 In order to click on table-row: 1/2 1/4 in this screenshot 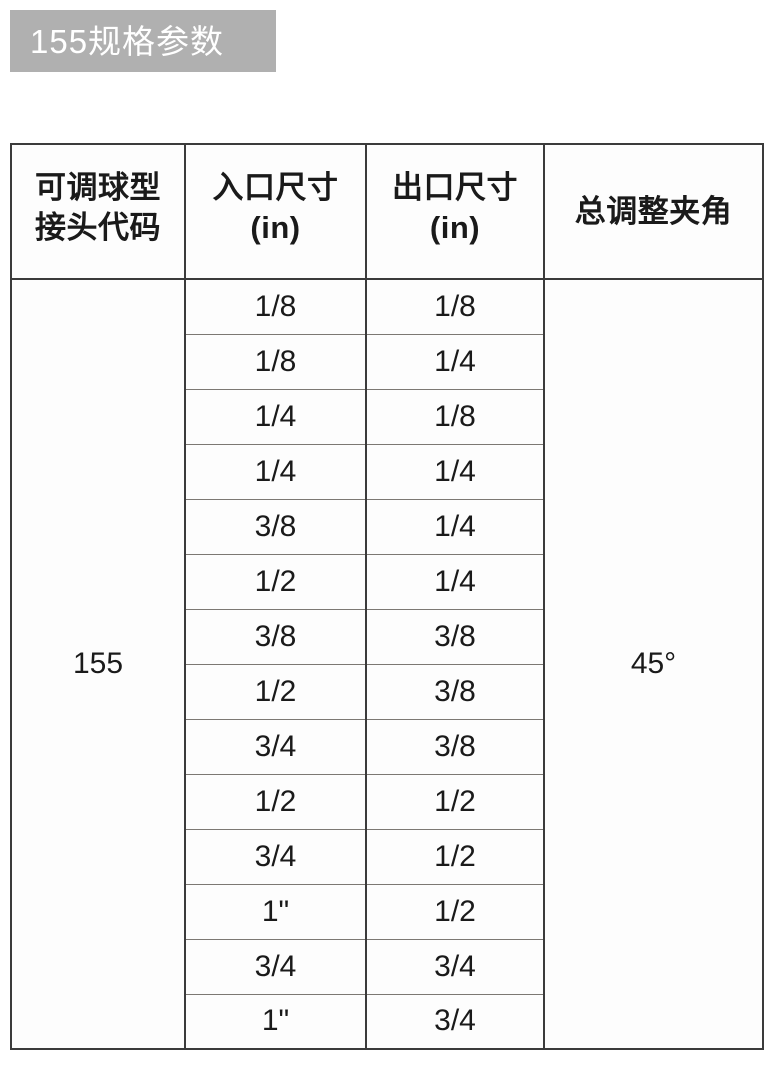, I will do `click(387, 581)`.